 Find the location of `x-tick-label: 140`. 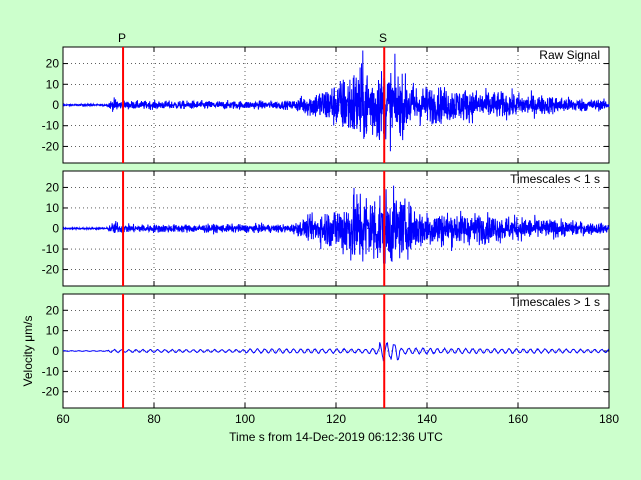

x-tick-label: 140 is located at coordinates (427, 419).